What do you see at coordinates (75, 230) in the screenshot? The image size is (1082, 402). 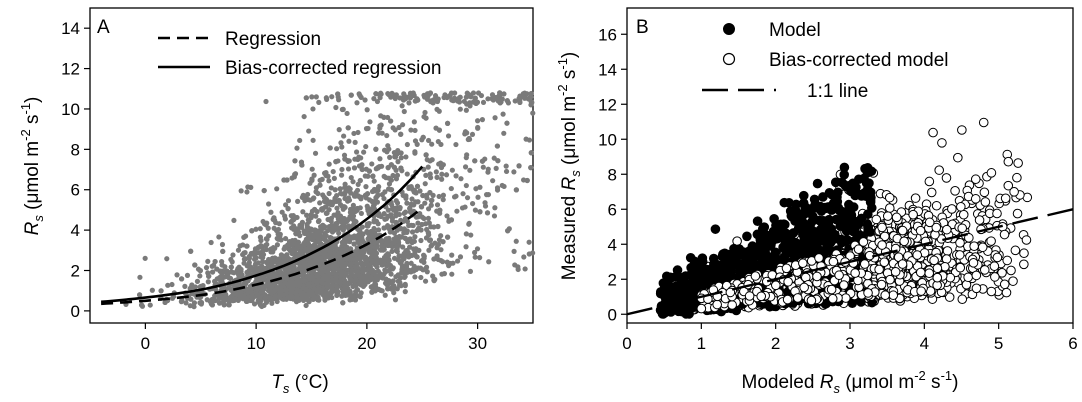 I see `y-tick-label: 4` at bounding box center [75, 230].